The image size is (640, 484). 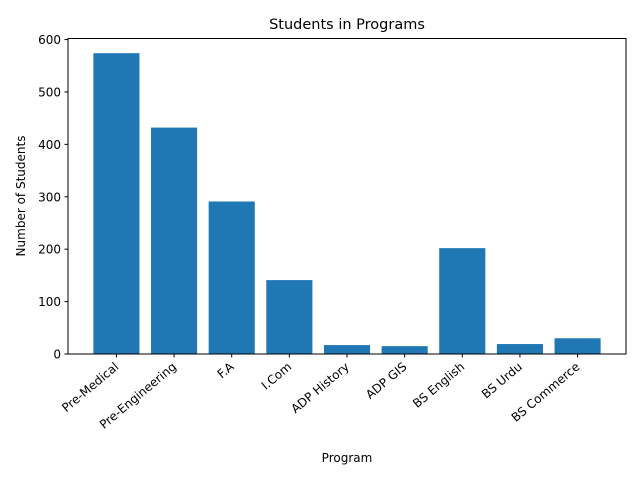 I want to click on x-tick-label: ADP GIS, so click(x=386, y=381).